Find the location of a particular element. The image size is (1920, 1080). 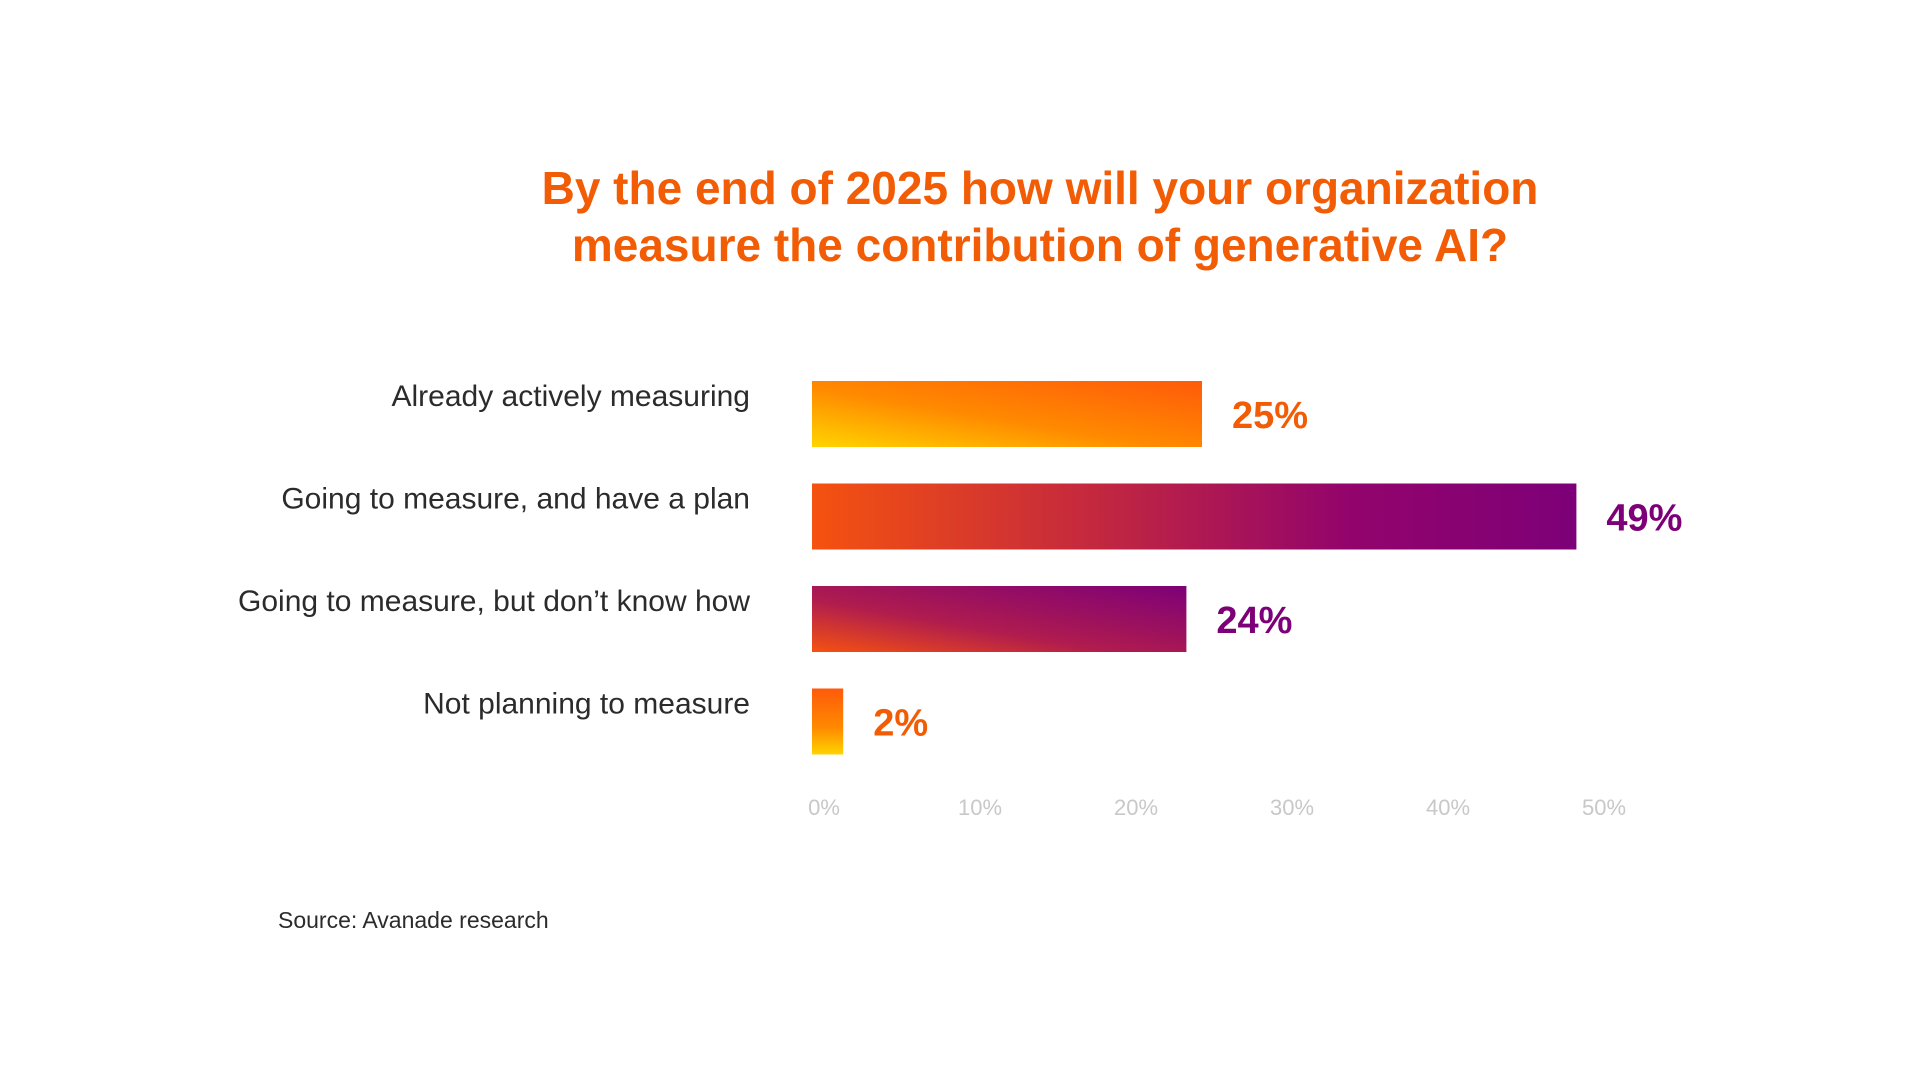

category-label-2: Going to measure, but don’t know how is located at coordinates (494, 601).